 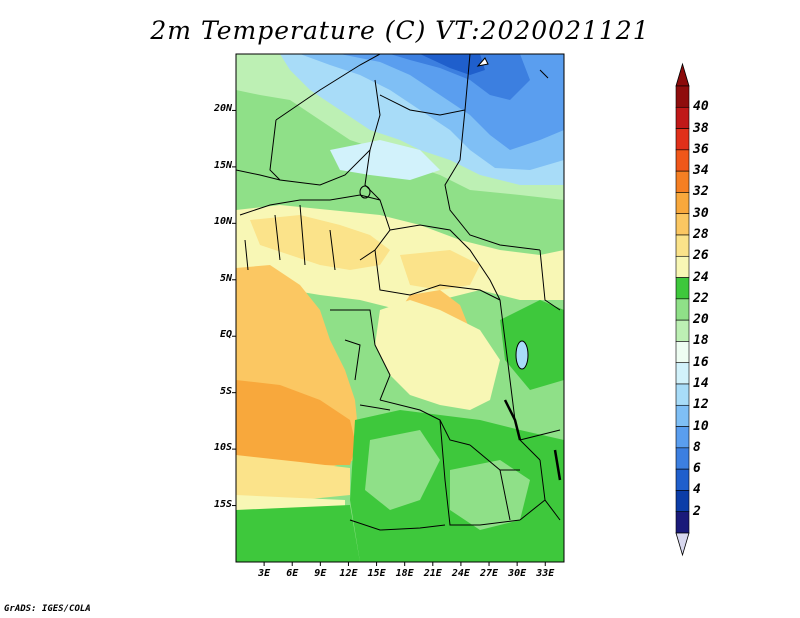 What do you see at coordinates (701, 277) in the screenshot?
I see `colorbar-label: 24` at bounding box center [701, 277].